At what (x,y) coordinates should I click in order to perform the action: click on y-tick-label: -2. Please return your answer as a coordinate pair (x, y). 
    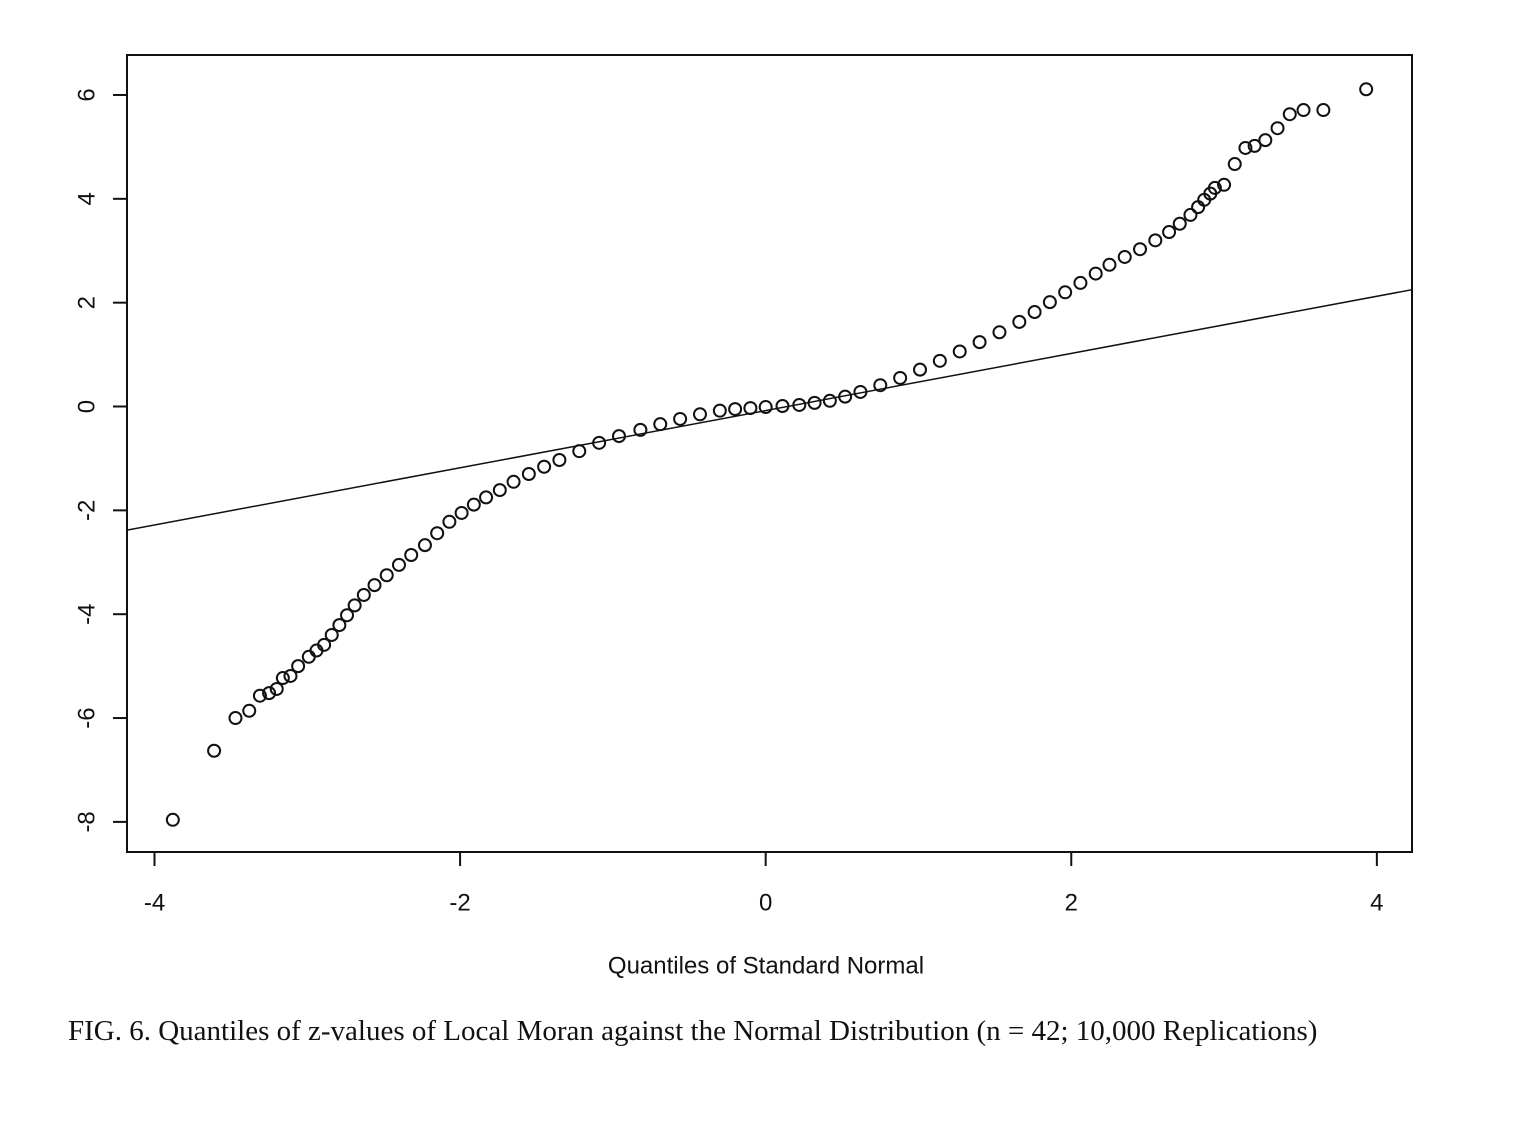
    Looking at the image, I should click on (86, 510).